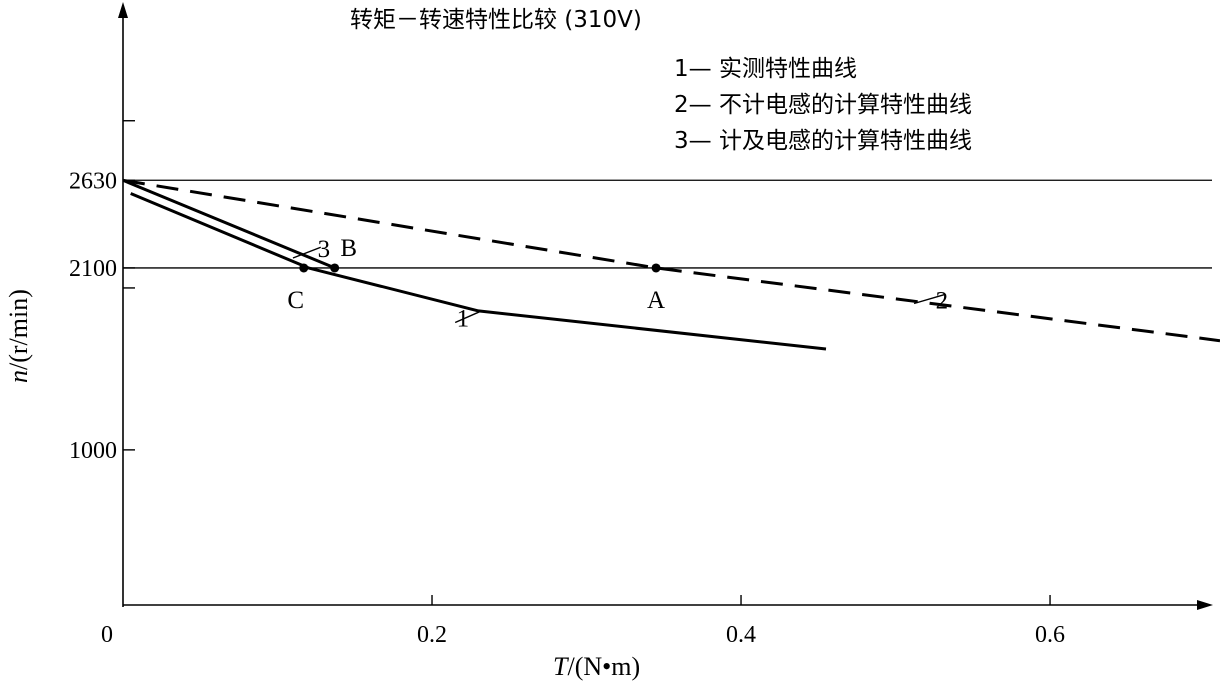  I want to click on point-marker-A, so click(656, 268).